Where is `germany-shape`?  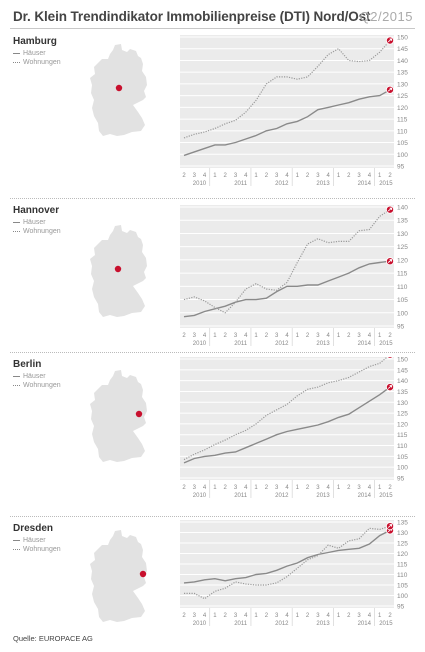
germany-shape is located at coordinates (118, 416).